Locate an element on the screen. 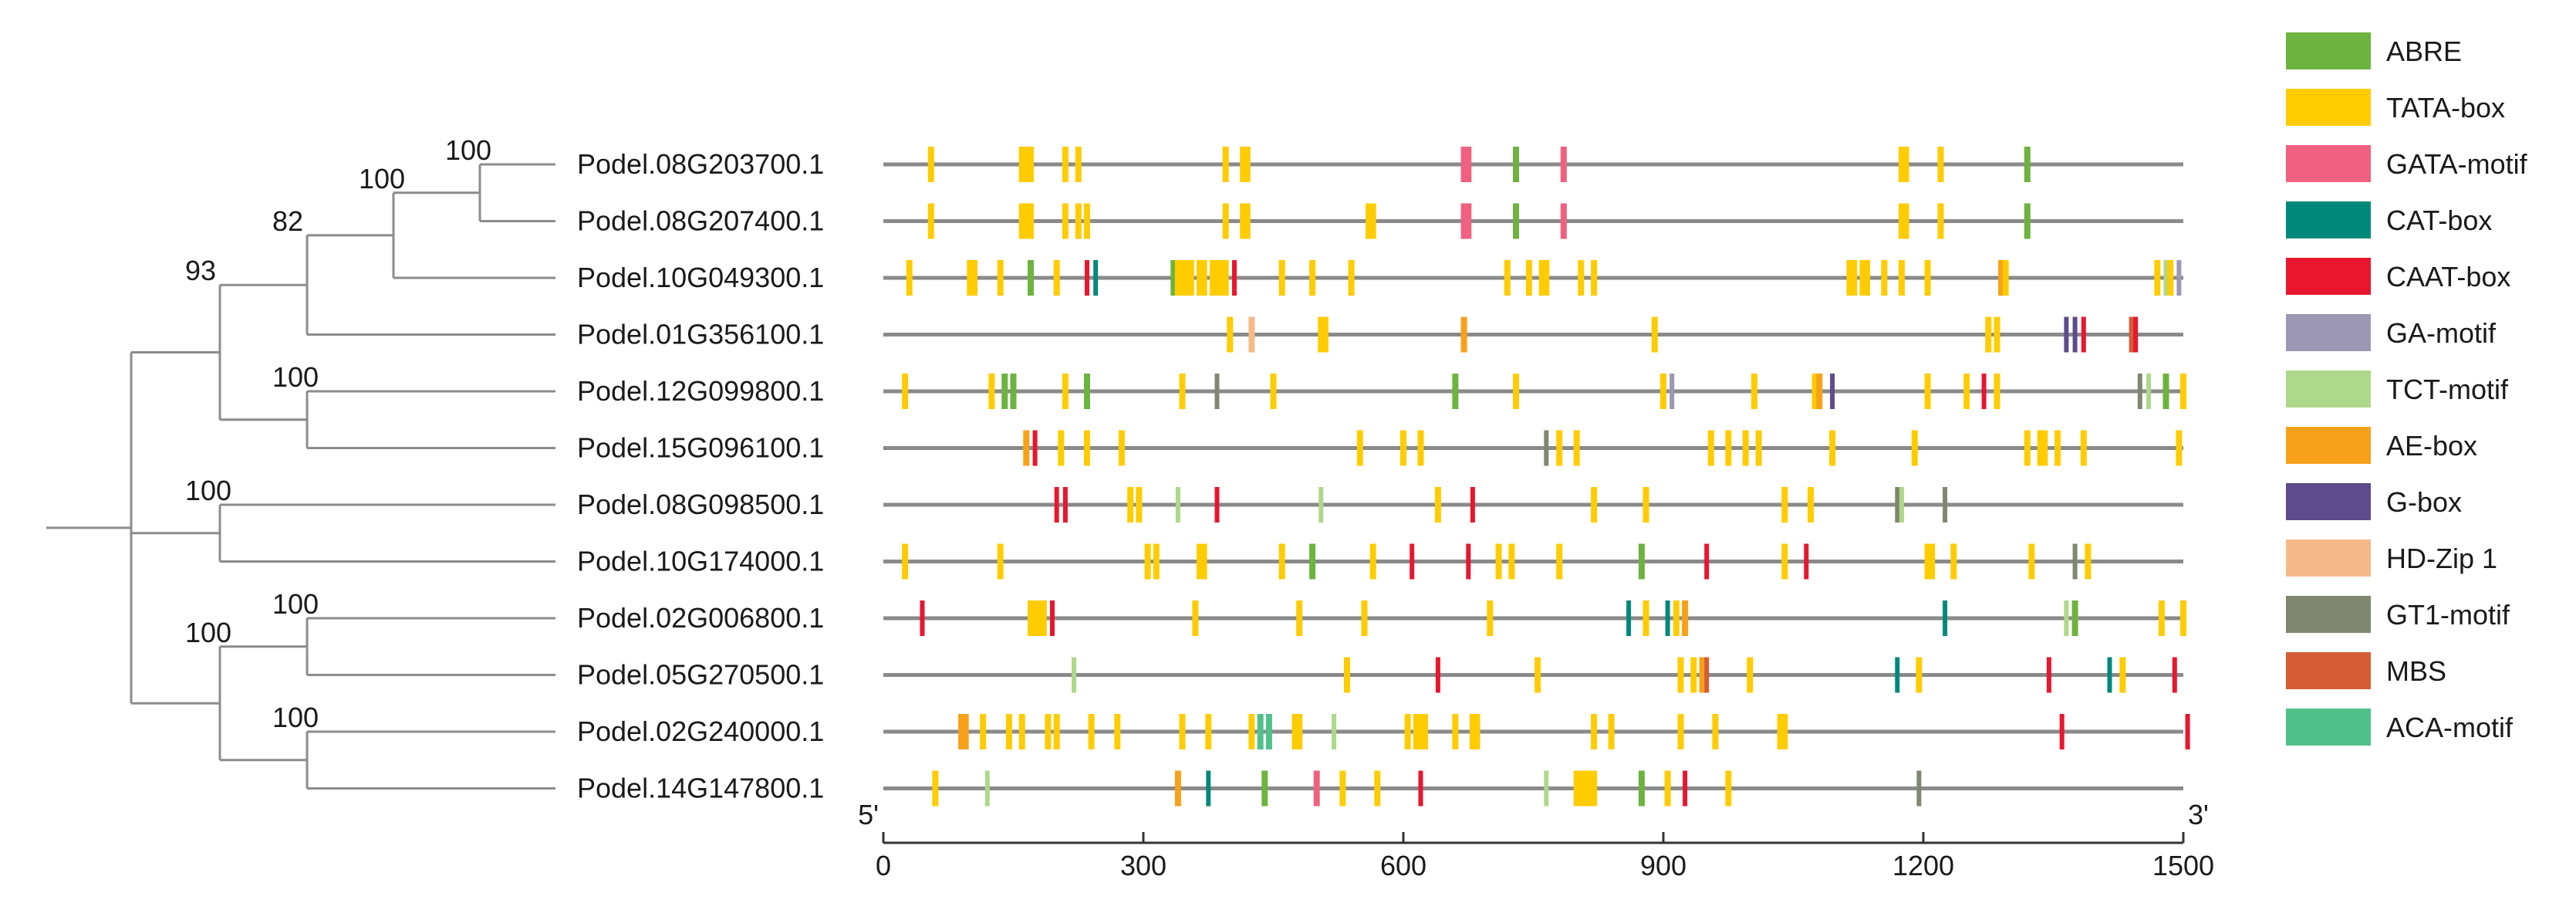  legend-entry: HD-Zip 1 is located at coordinates (2391, 558).